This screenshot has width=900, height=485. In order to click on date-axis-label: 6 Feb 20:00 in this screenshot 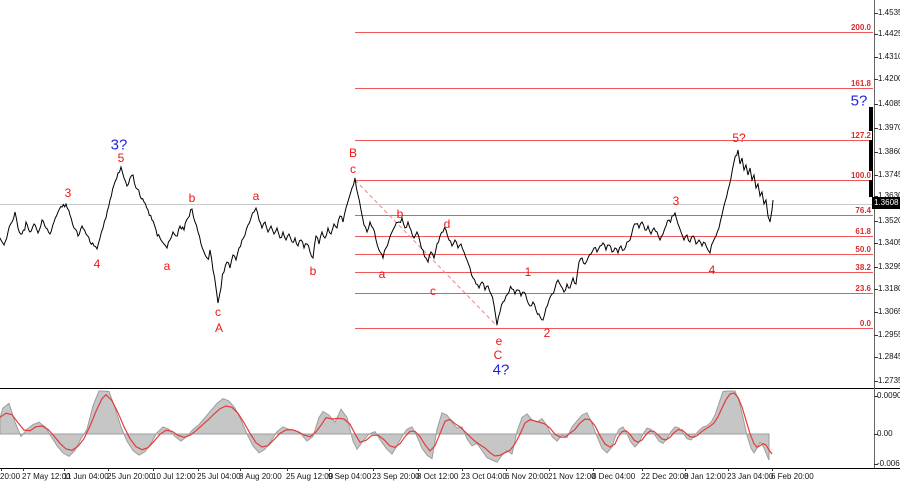, I will do `click(792, 476)`.